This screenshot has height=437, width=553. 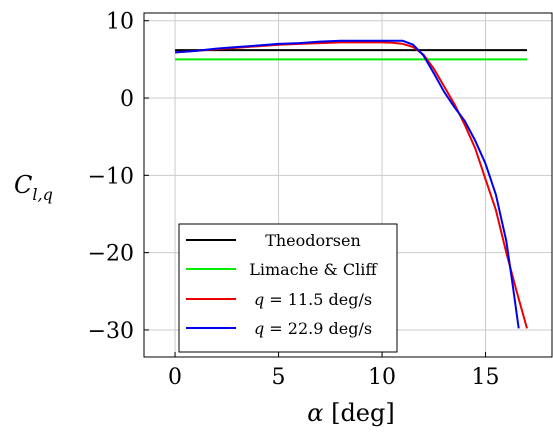 What do you see at coordinates (313, 240) in the screenshot?
I see `legend-label-theodorsen: Theodorsen` at bounding box center [313, 240].